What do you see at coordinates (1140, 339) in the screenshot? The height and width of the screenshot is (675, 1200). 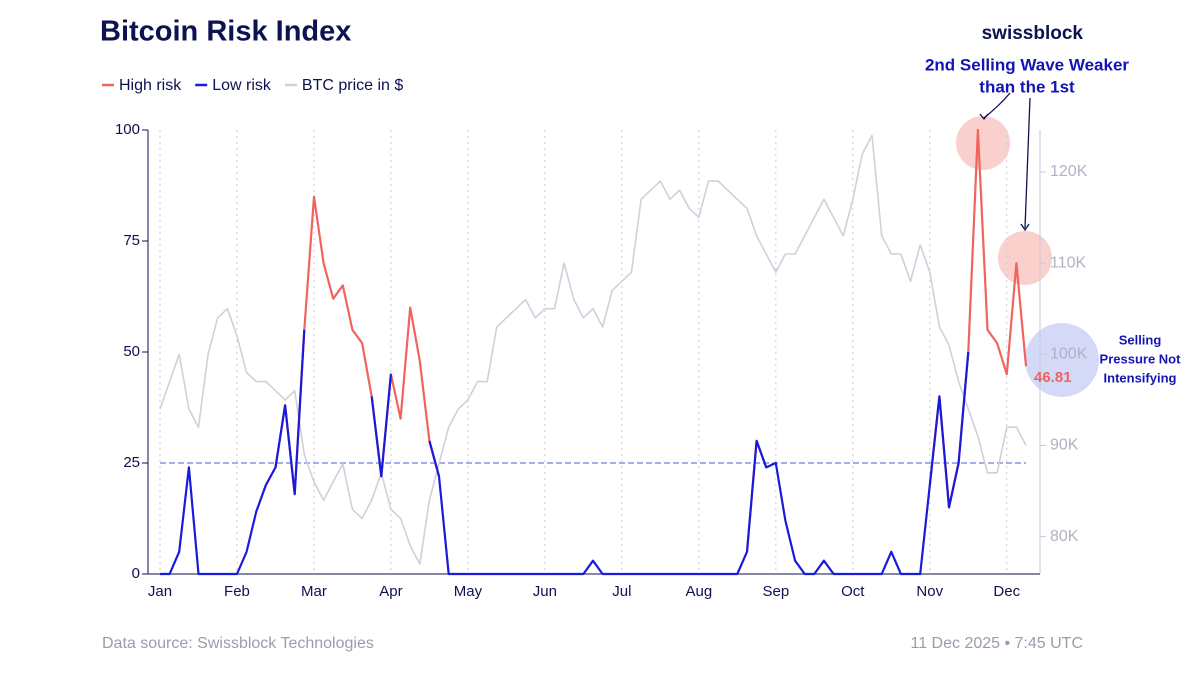 I see `annotation: Selling` at bounding box center [1140, 339].